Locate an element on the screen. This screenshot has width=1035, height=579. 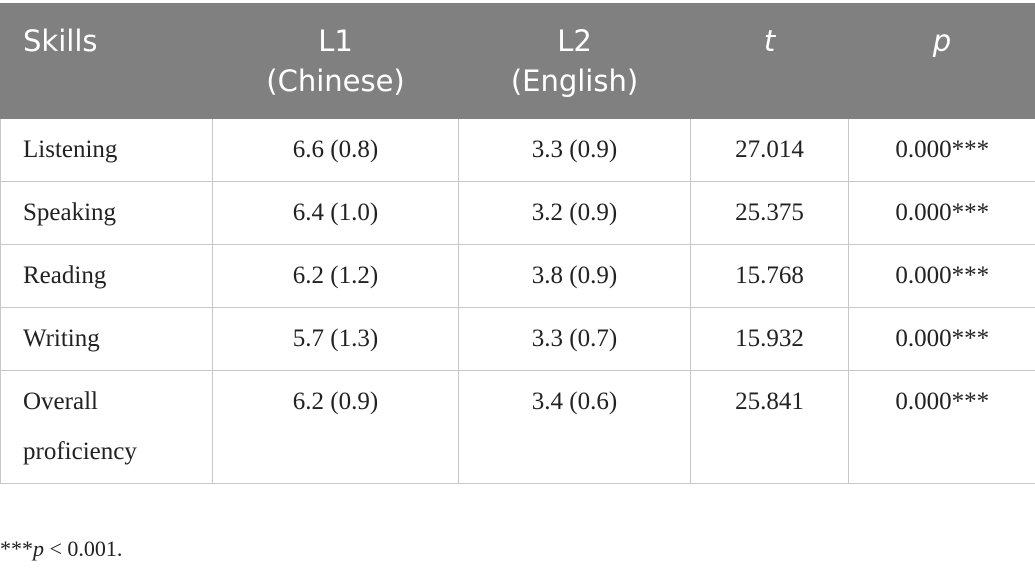
row-label: Reading is located at coordinates (106, 276).